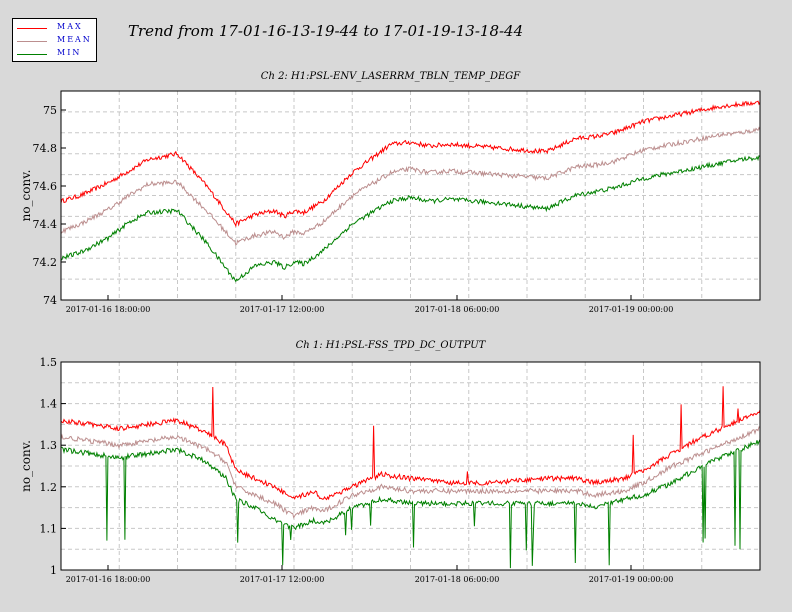 The width and height of the screenshot is (792, 612). Describe the element at coordinates (70, 26) in the screenshot. I see `legend-label-max: MAX` at that location.